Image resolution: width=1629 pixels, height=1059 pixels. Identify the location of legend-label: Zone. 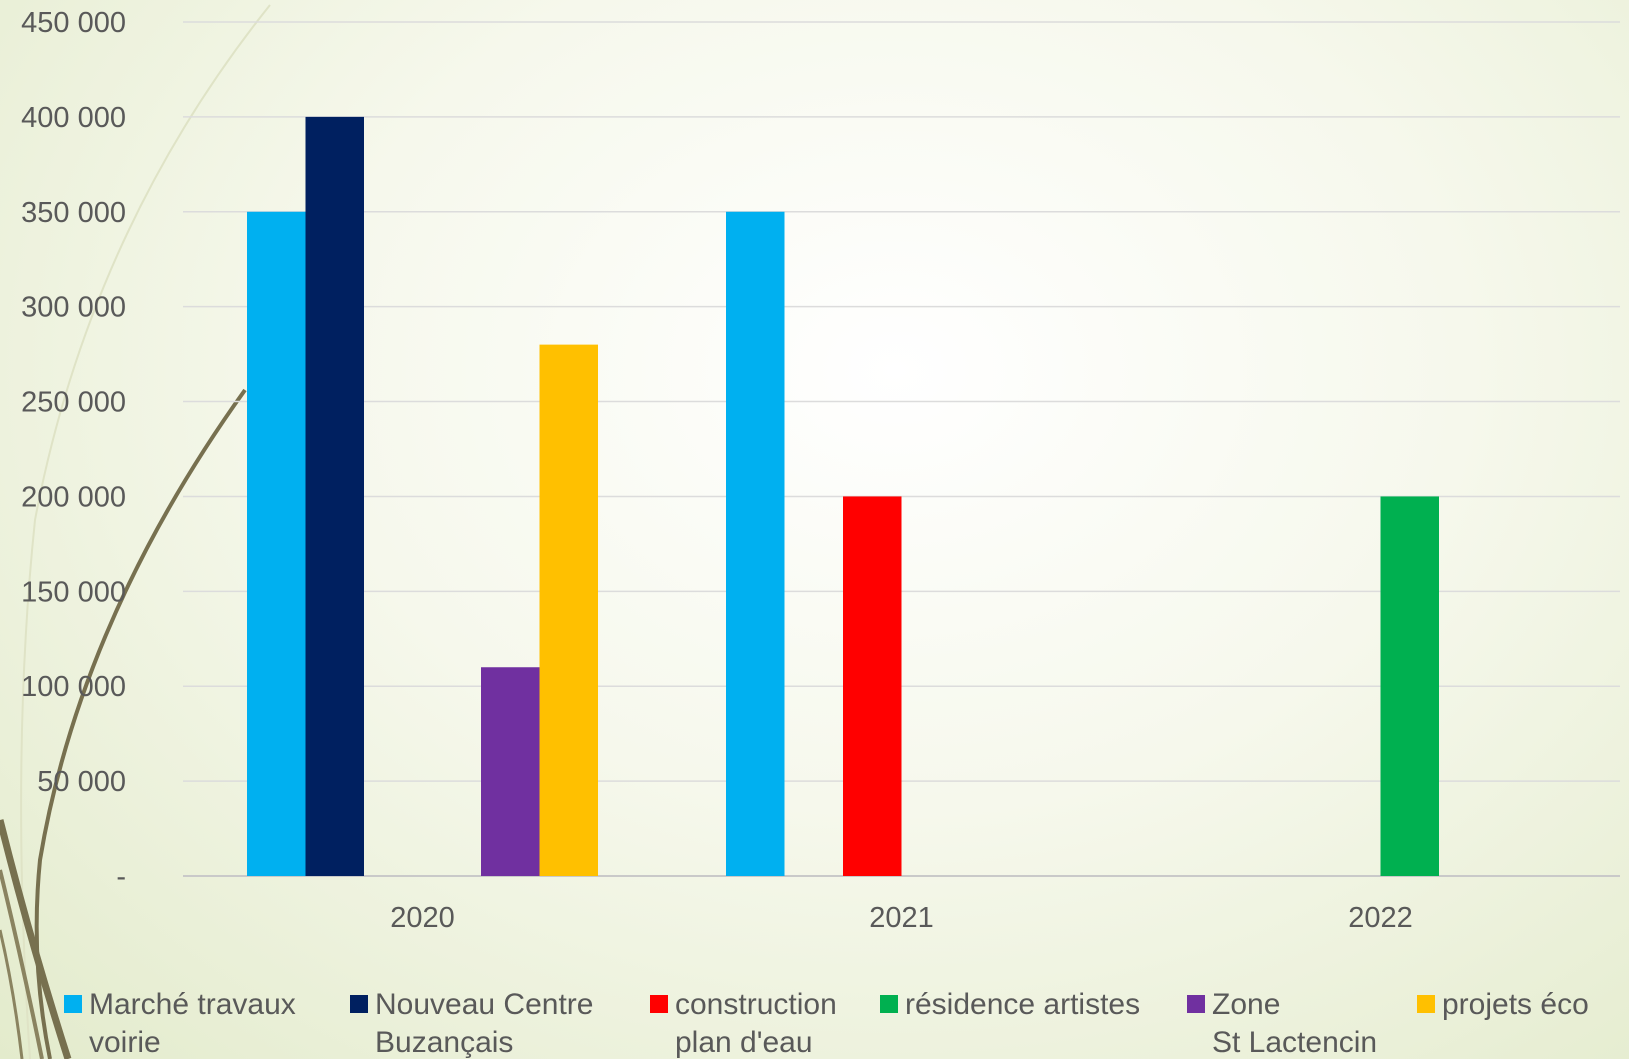
(1246, 1004).